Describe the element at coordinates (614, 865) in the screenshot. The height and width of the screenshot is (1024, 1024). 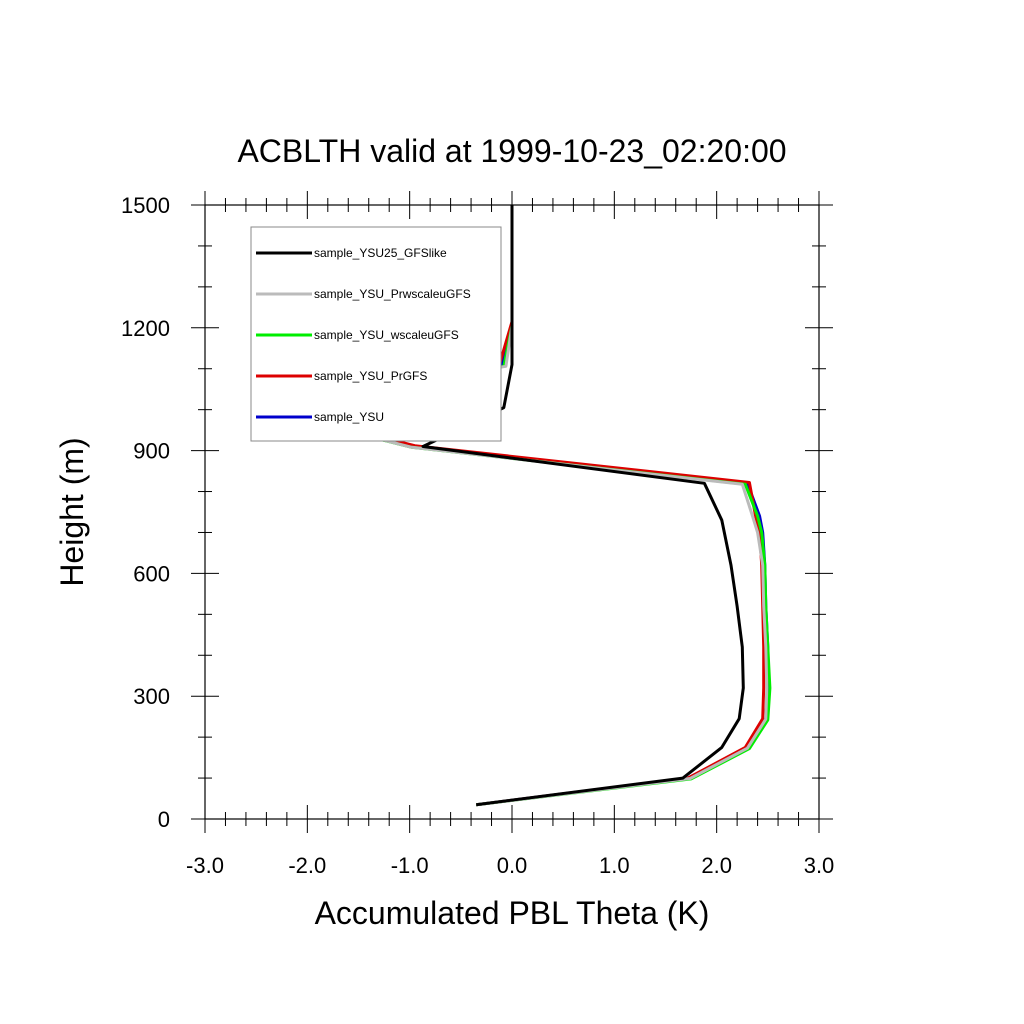
I see `x-tick-label: 1.0` at that location.